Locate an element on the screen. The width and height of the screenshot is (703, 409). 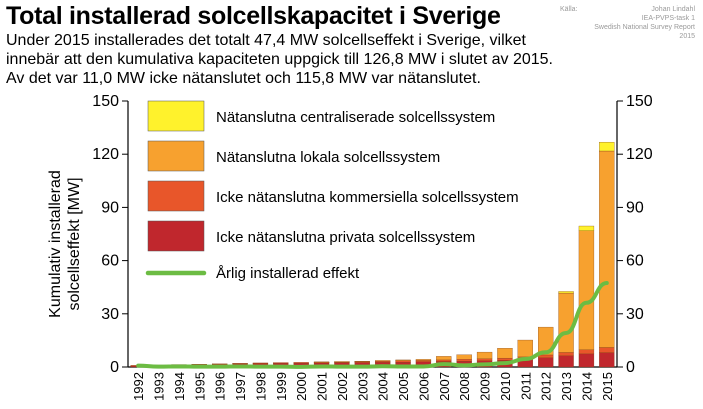
legend-label: Årlig installerad effekt is located at coordinates (288, 273).